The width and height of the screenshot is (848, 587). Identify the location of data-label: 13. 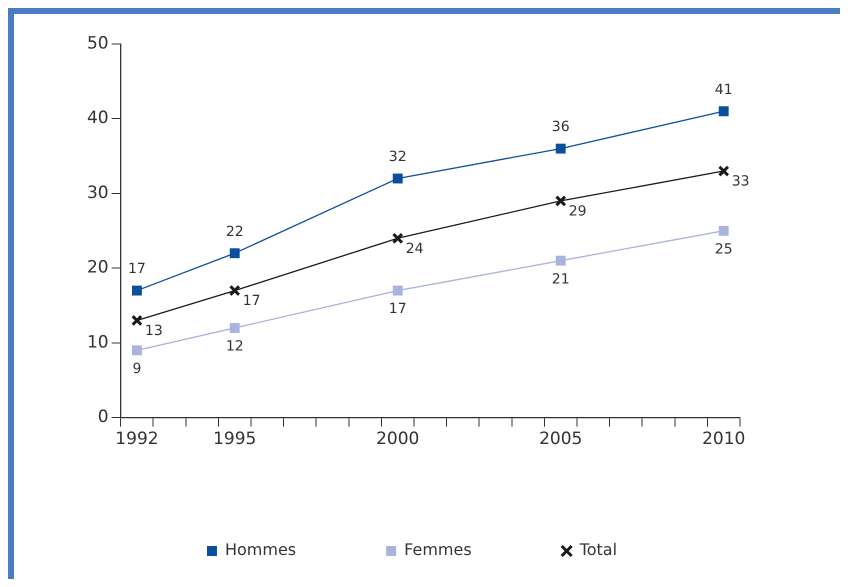
(153, 331).